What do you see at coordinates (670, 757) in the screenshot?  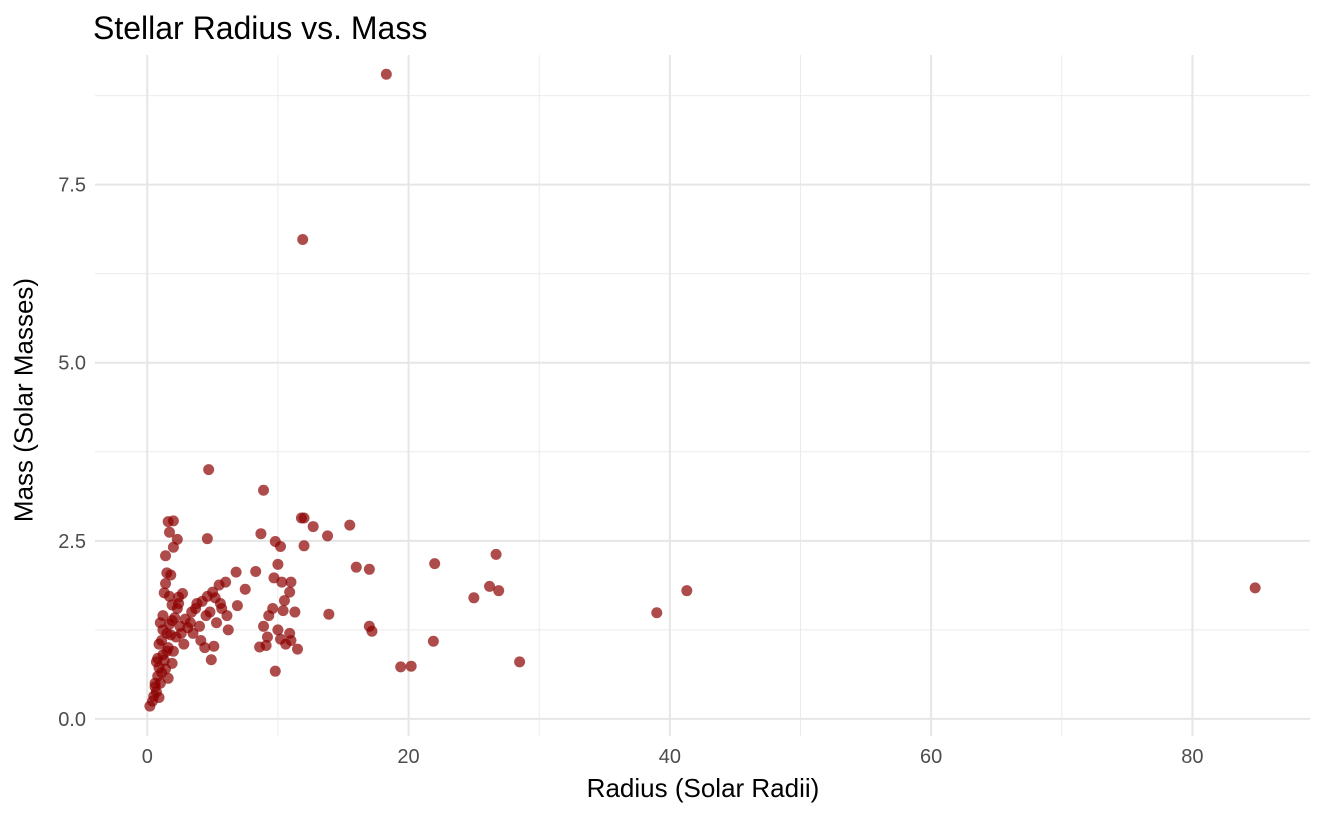 I see `x-tick-label: 40` at bounding box center [670, 757].